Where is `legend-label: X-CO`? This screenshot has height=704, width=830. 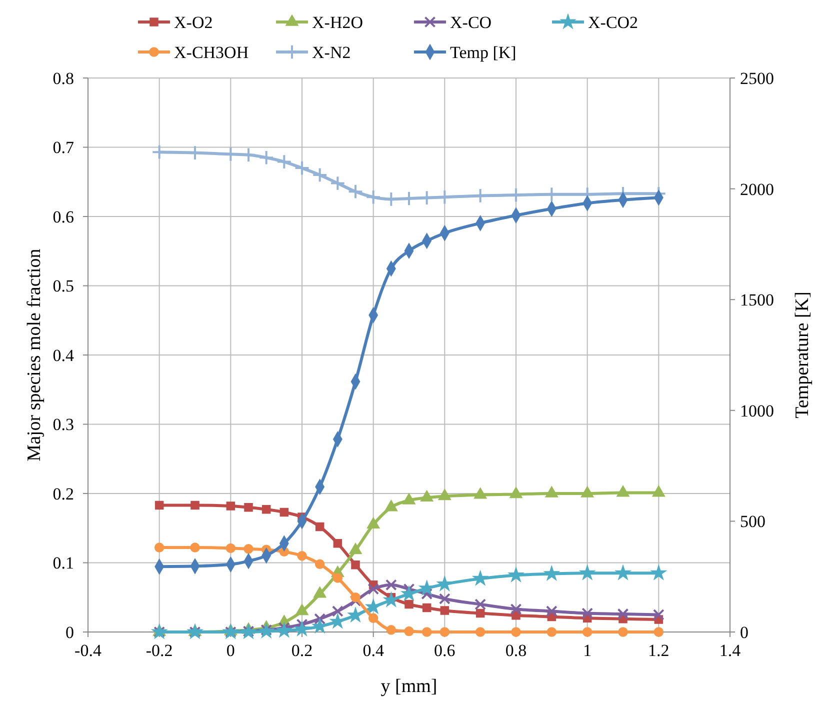 legend-label: X-CO is located at coordinates (471, 22).